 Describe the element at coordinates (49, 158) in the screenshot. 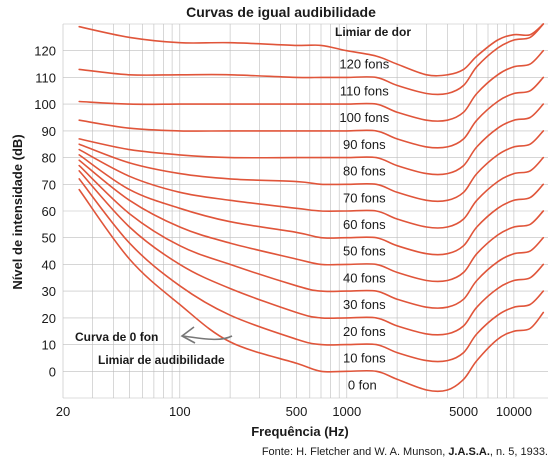

I see `y-tick-label: 80` at that location.